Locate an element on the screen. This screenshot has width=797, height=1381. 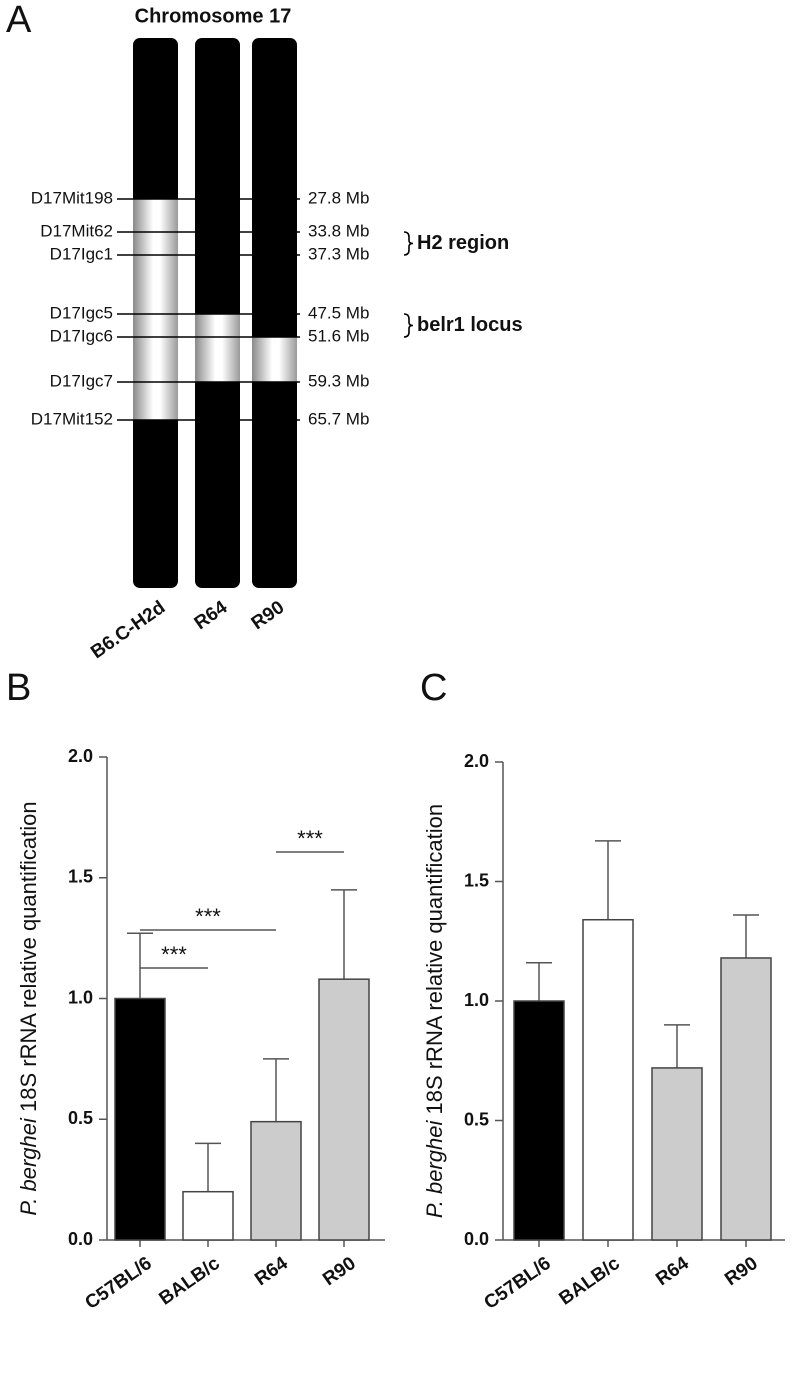
diagram-title: Chromosome 17 is located at coordinates (213, 16).